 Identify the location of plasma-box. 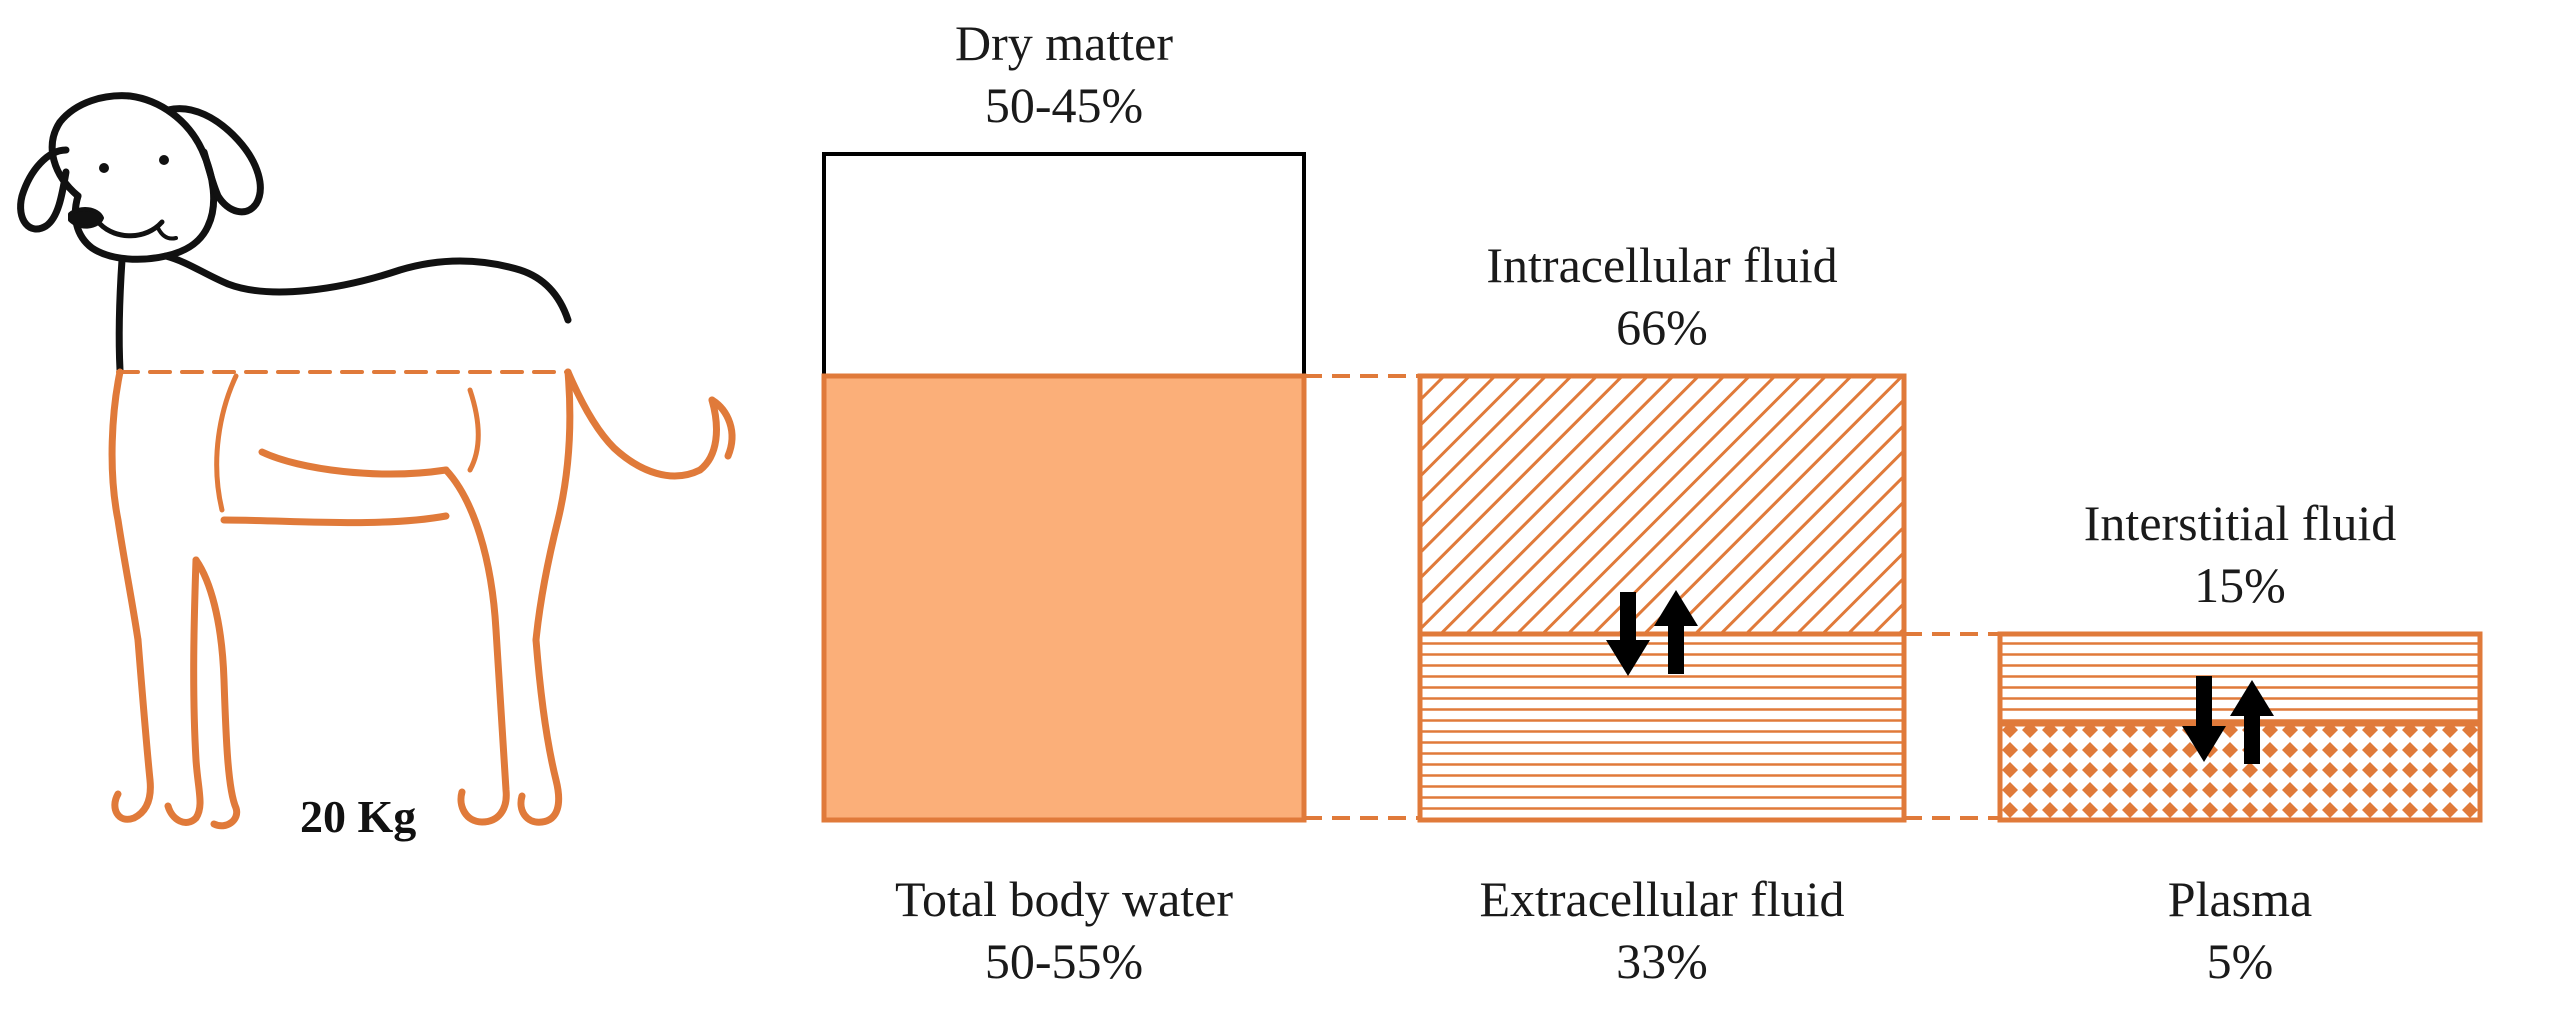
(2240, 772).